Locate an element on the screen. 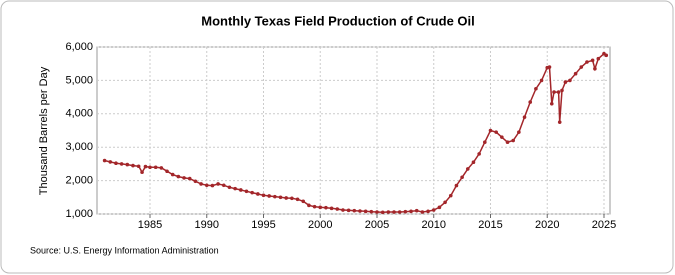 The height and width of the screenshot is (275, 675). y-tick-label: 4,000 is located at coordinates (79, 114).